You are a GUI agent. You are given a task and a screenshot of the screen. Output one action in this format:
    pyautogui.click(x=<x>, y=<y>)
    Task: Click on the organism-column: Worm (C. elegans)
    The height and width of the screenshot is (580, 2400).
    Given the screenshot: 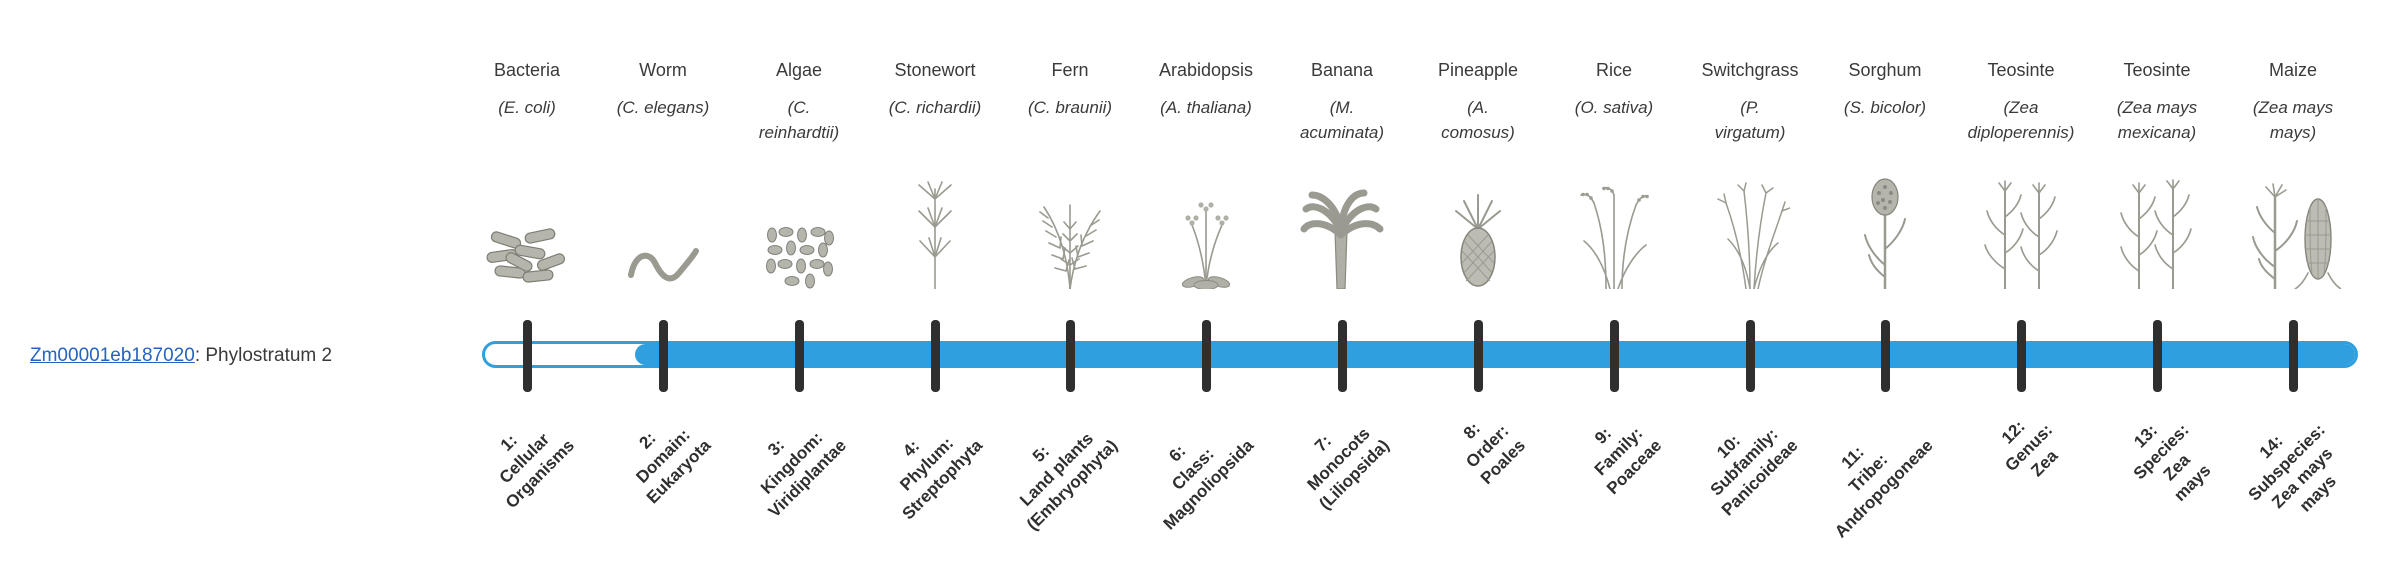 What is the action you would take?
    pyautogui.click(x=663, y=174)
    